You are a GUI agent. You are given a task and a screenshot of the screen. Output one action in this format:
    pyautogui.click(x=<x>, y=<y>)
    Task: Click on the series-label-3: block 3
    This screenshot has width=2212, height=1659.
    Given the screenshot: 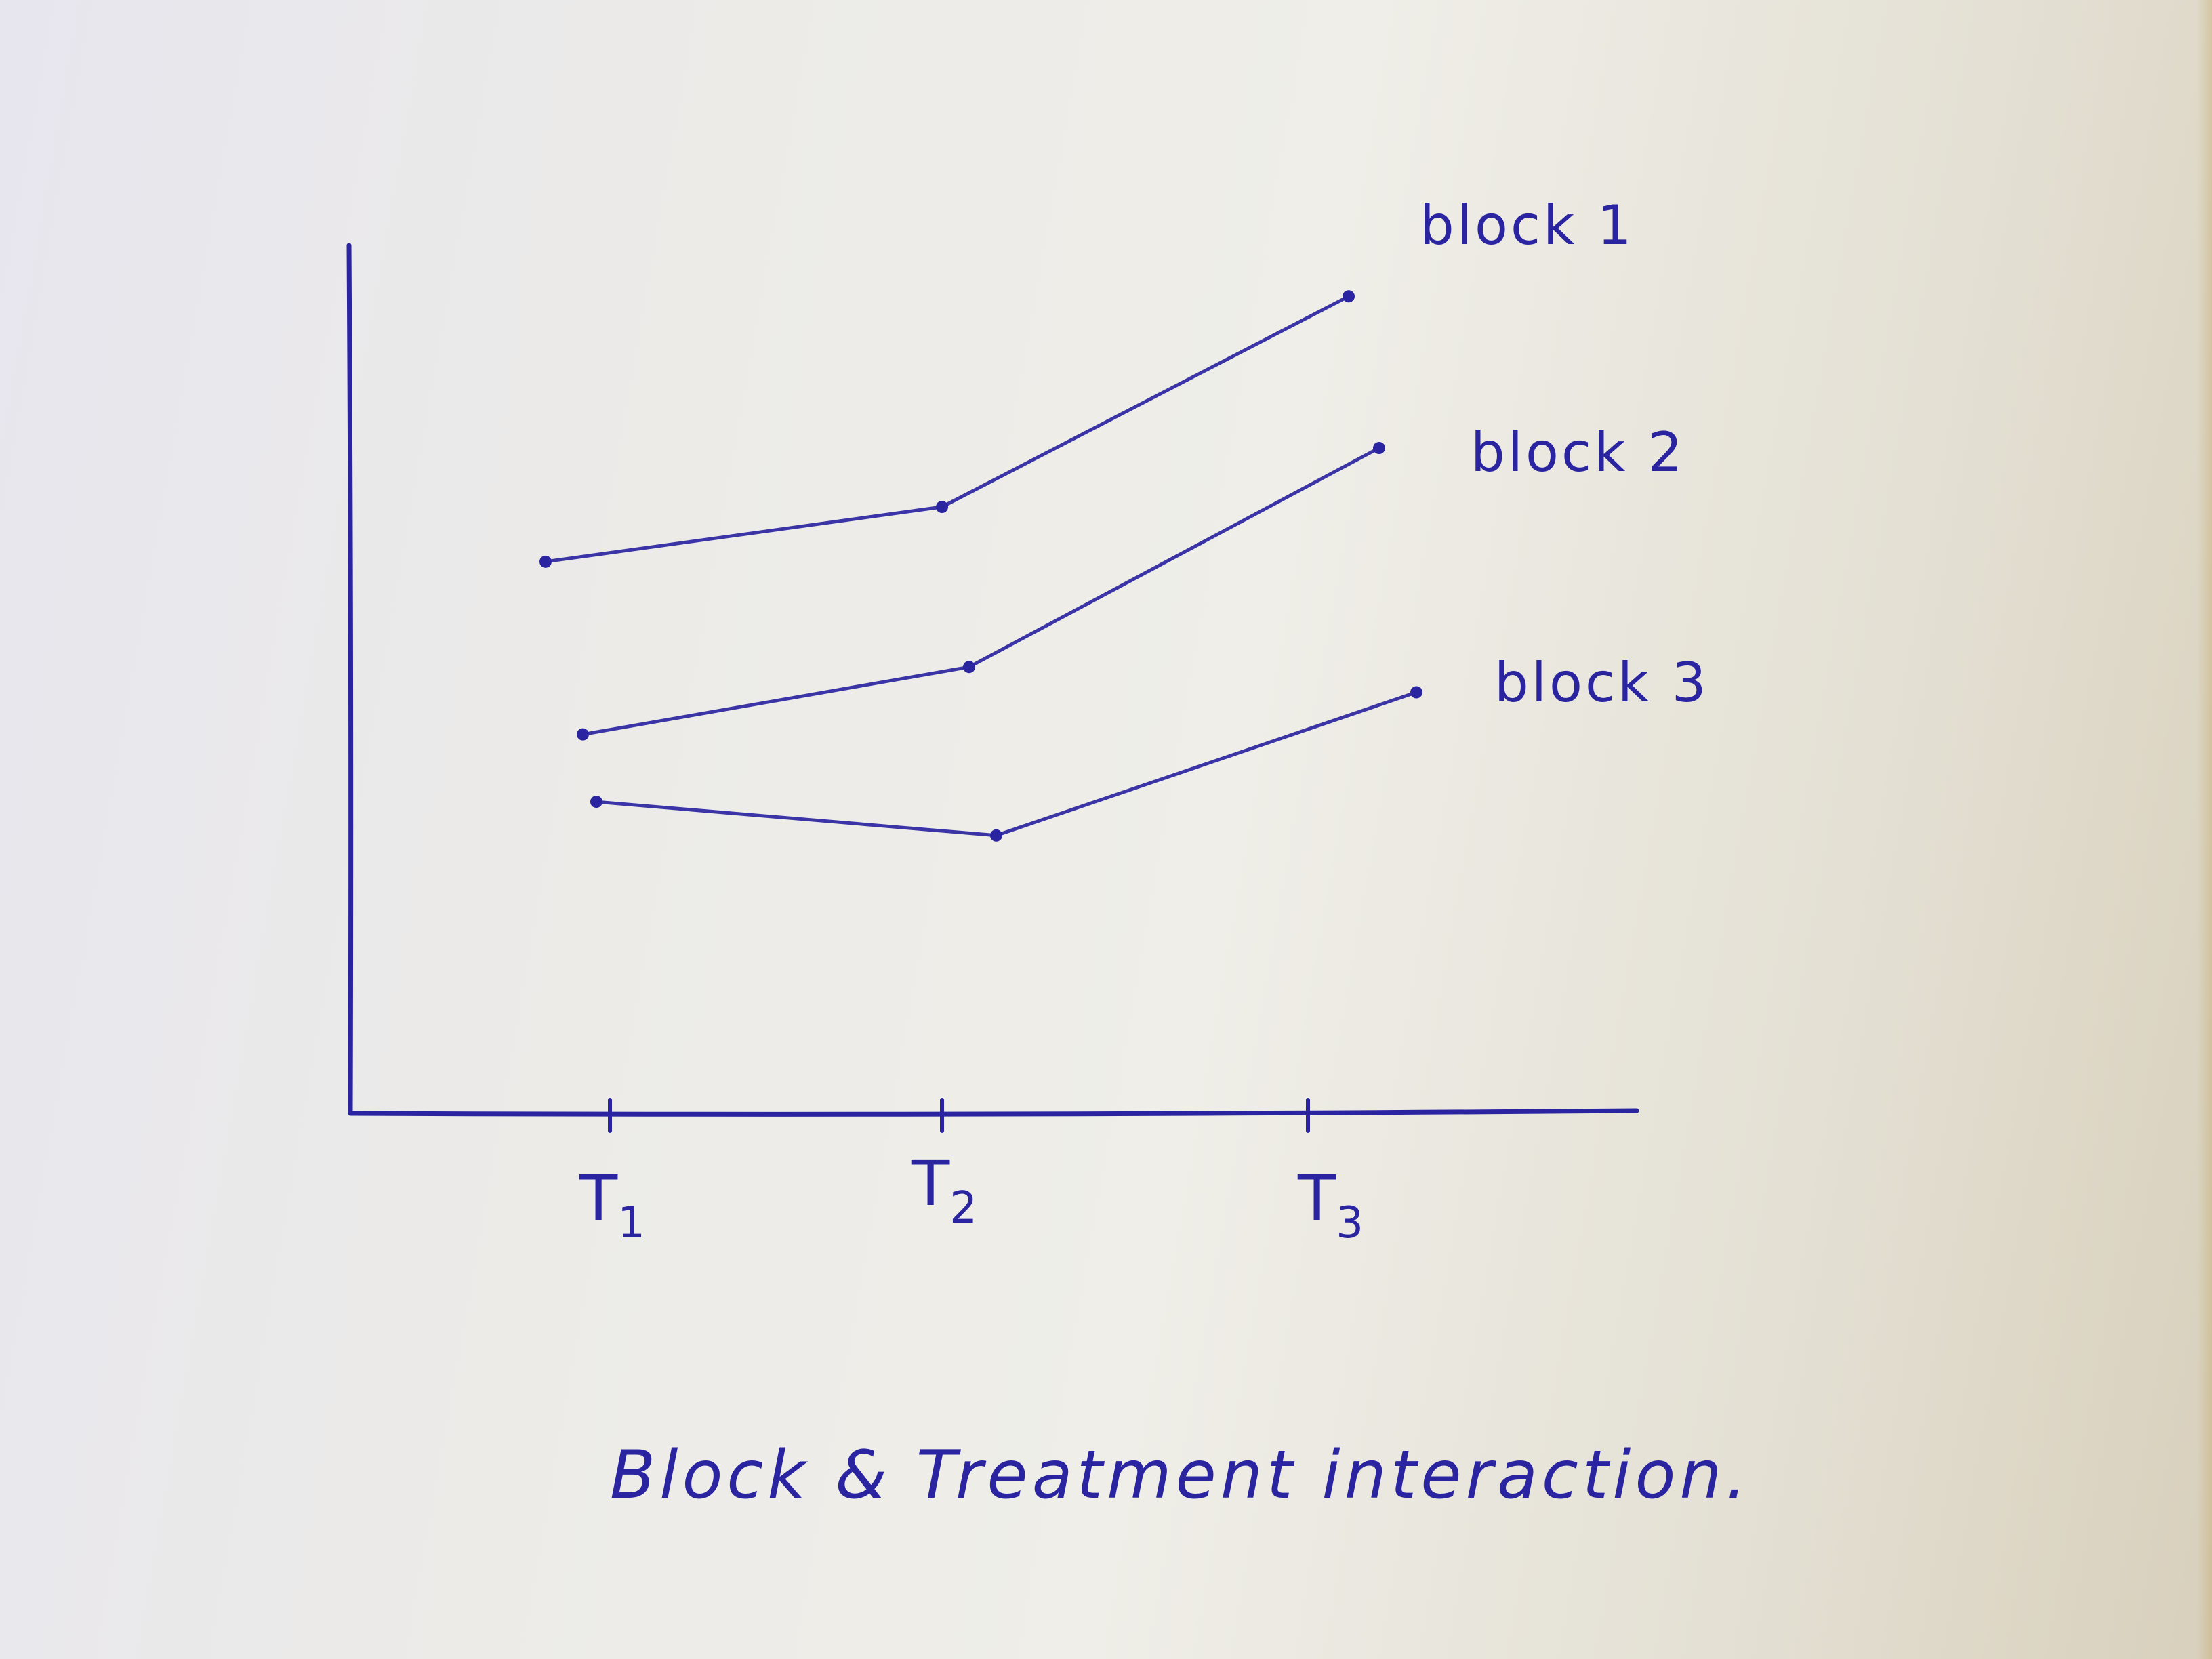 What is the action you would take?
    pyautogui.click(x=1602, y=682)
    